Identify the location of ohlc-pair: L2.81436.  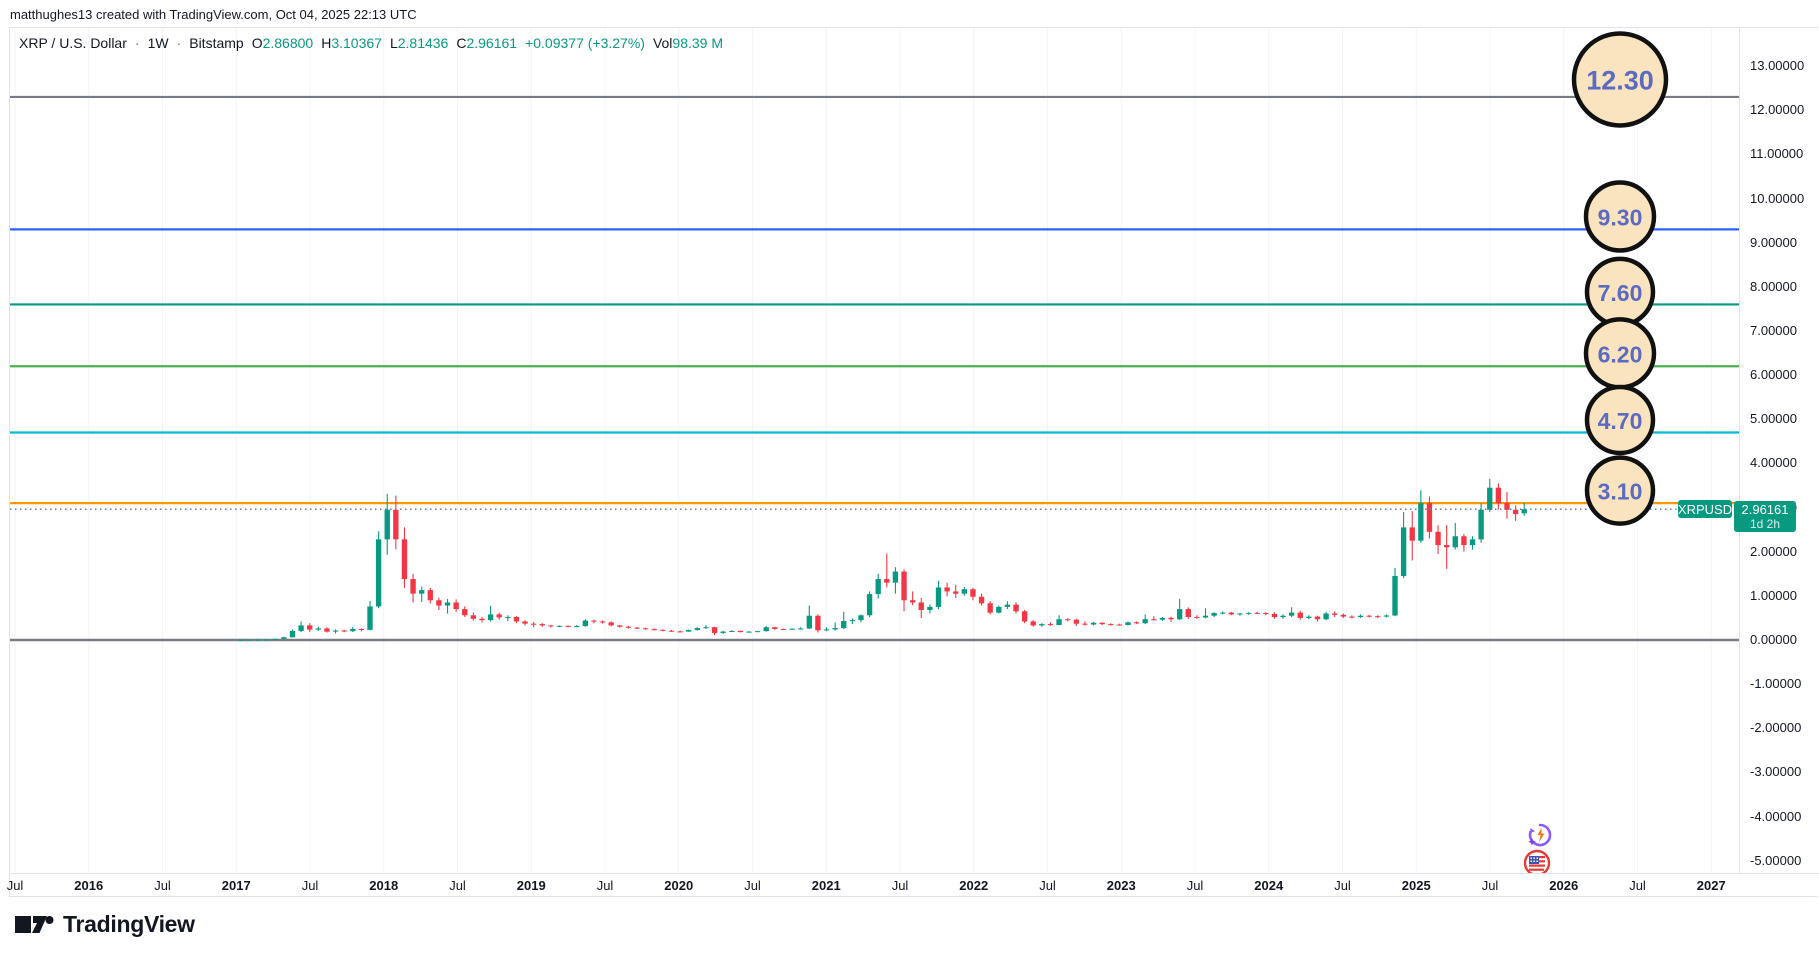
(419, 43).